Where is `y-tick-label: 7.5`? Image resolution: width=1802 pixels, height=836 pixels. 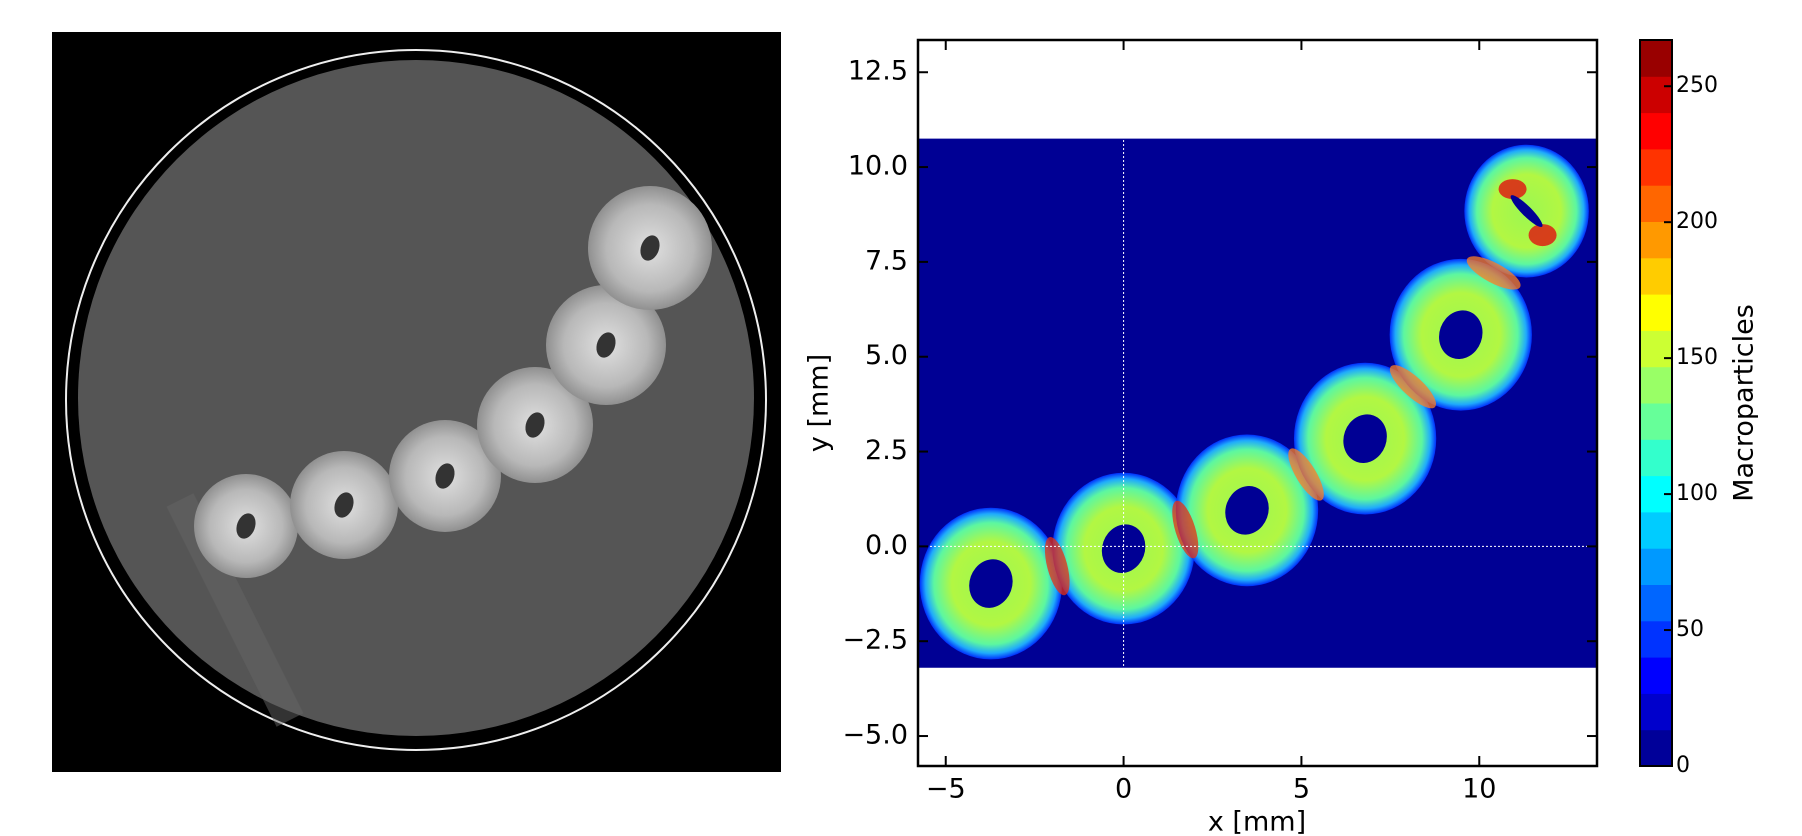 y-tick-label: 7.5 is located at coordinates (886, 260).